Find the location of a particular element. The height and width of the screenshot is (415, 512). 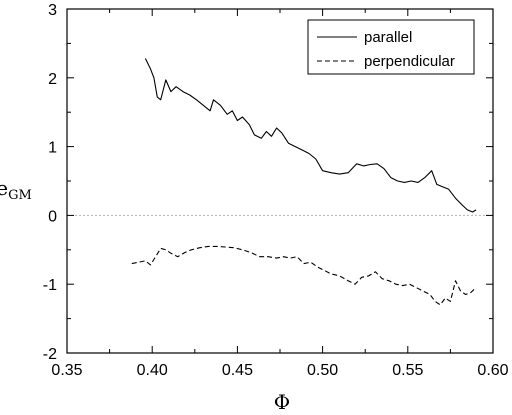

x-tick-label: 0.50 is located at coordinates (322, 370).